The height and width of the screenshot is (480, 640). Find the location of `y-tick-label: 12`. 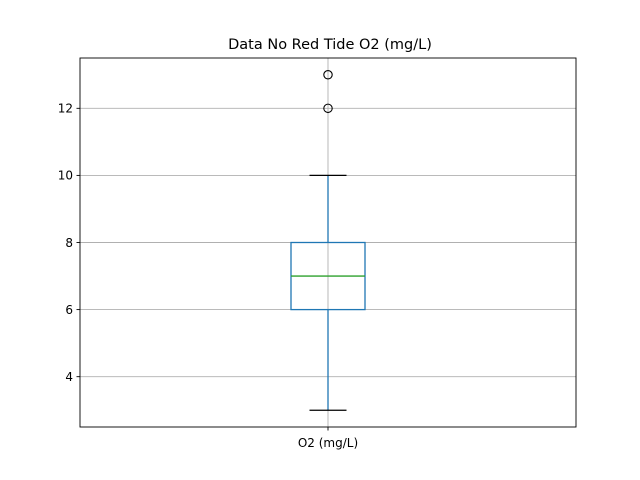

y-tick-label: 12 is located at coordinates (65, 109).